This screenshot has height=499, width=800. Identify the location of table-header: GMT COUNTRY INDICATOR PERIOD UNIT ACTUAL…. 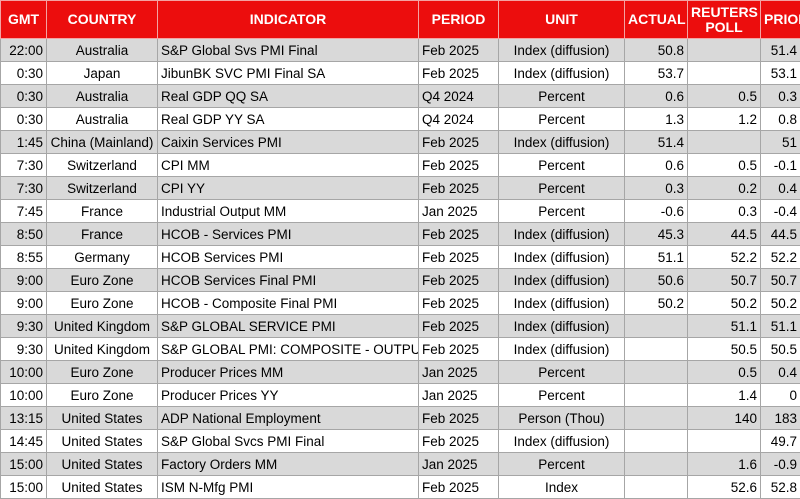
(400, 20).